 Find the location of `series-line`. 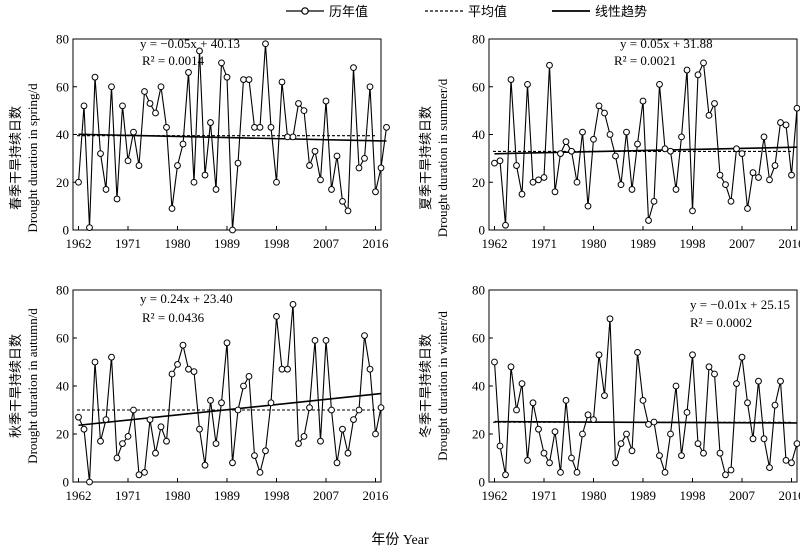

series-line is located at coordinates (645, 397).